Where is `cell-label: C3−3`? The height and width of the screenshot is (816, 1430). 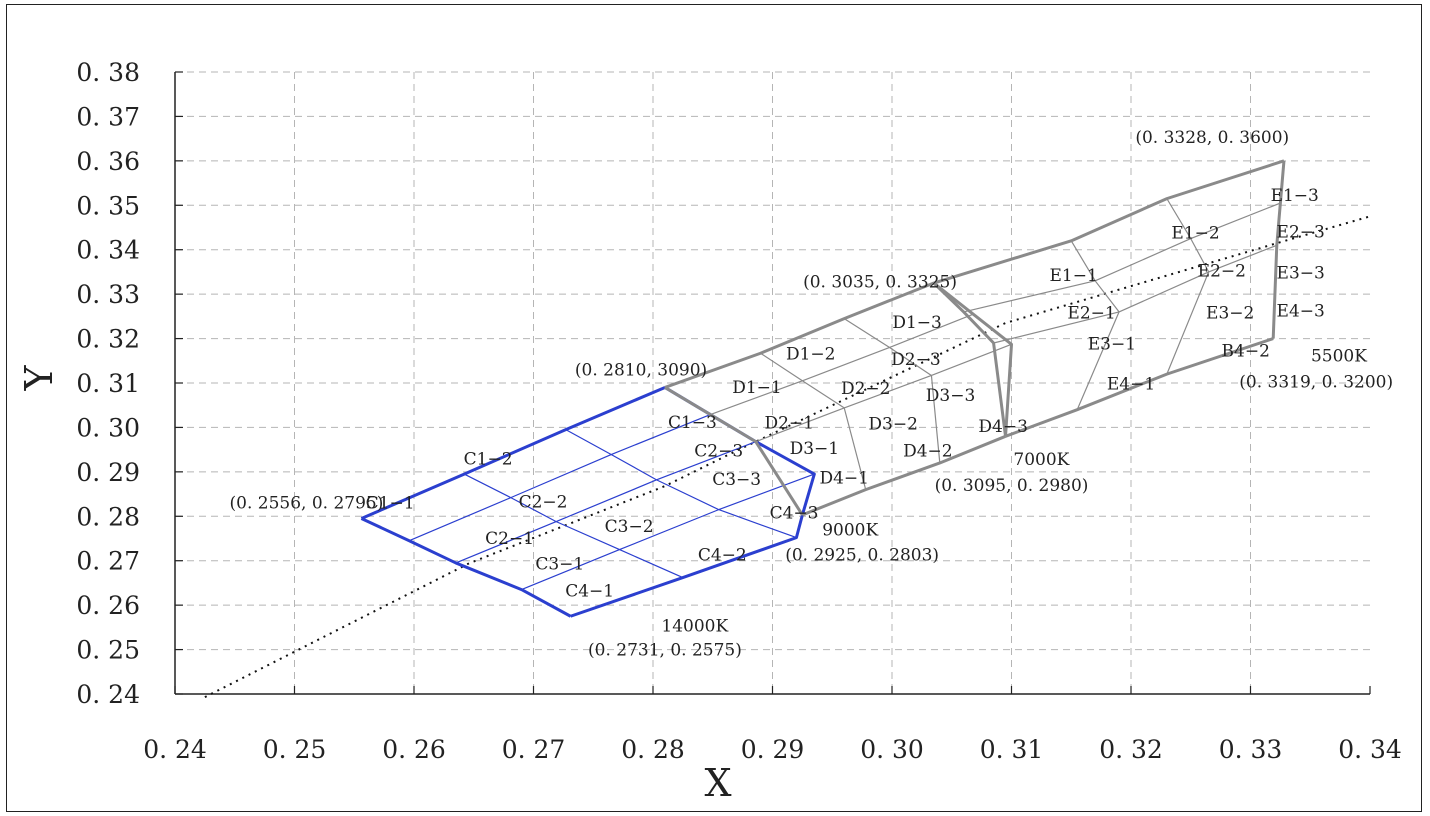 cell-label: C3−3 is located at coordinates (736, 480).